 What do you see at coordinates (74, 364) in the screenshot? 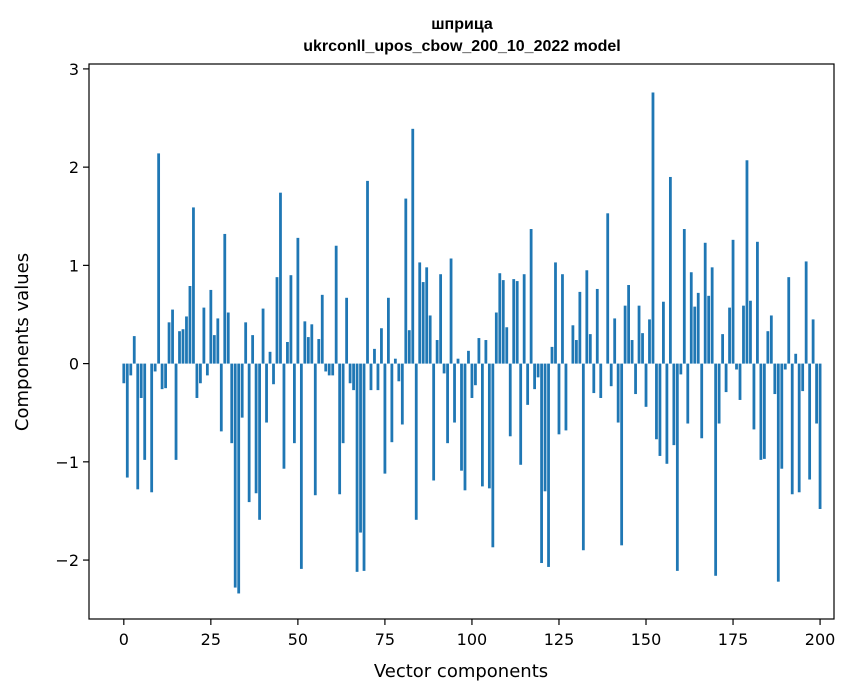
I see `y-tick-label: 0` at bounding box center [74, 364].